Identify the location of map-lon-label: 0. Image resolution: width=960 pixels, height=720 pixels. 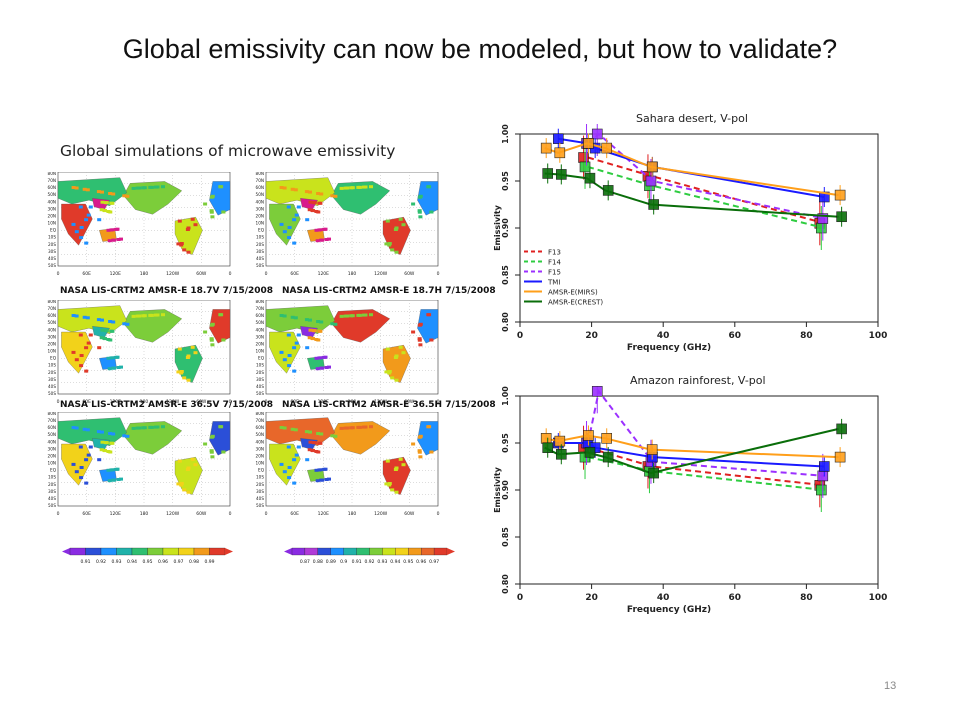
(266, 514).